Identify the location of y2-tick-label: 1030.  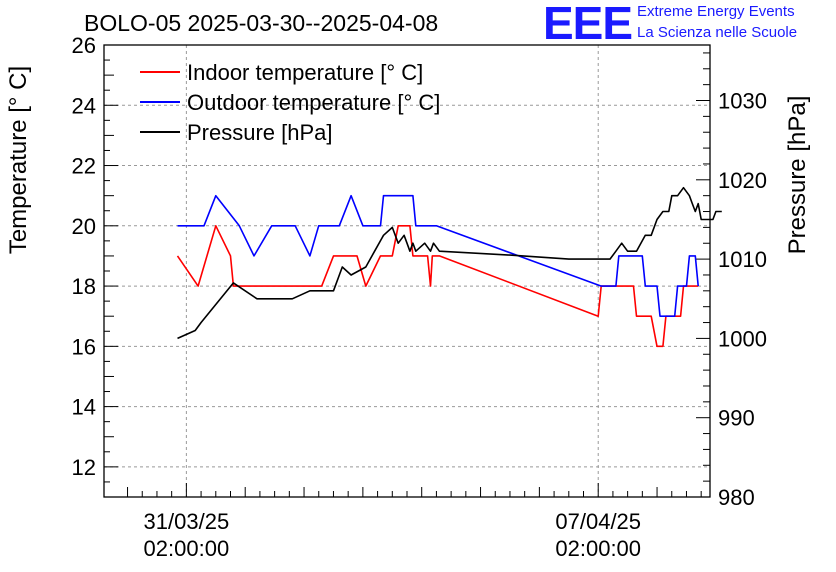
(742, 101).